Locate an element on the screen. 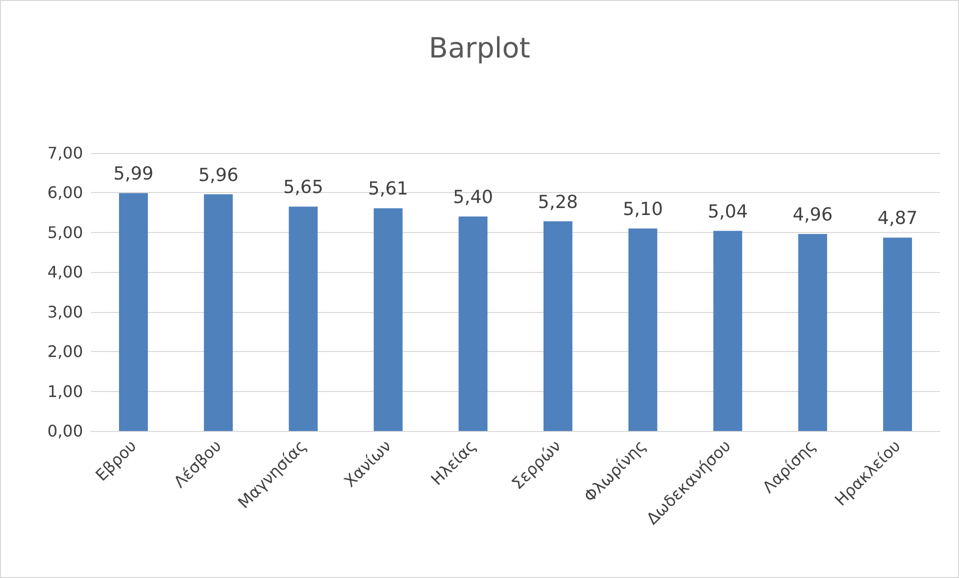 The height and width of the screenshot is (578, 959). y-tick-label: 0,00 is located at coordinates (65, 431).